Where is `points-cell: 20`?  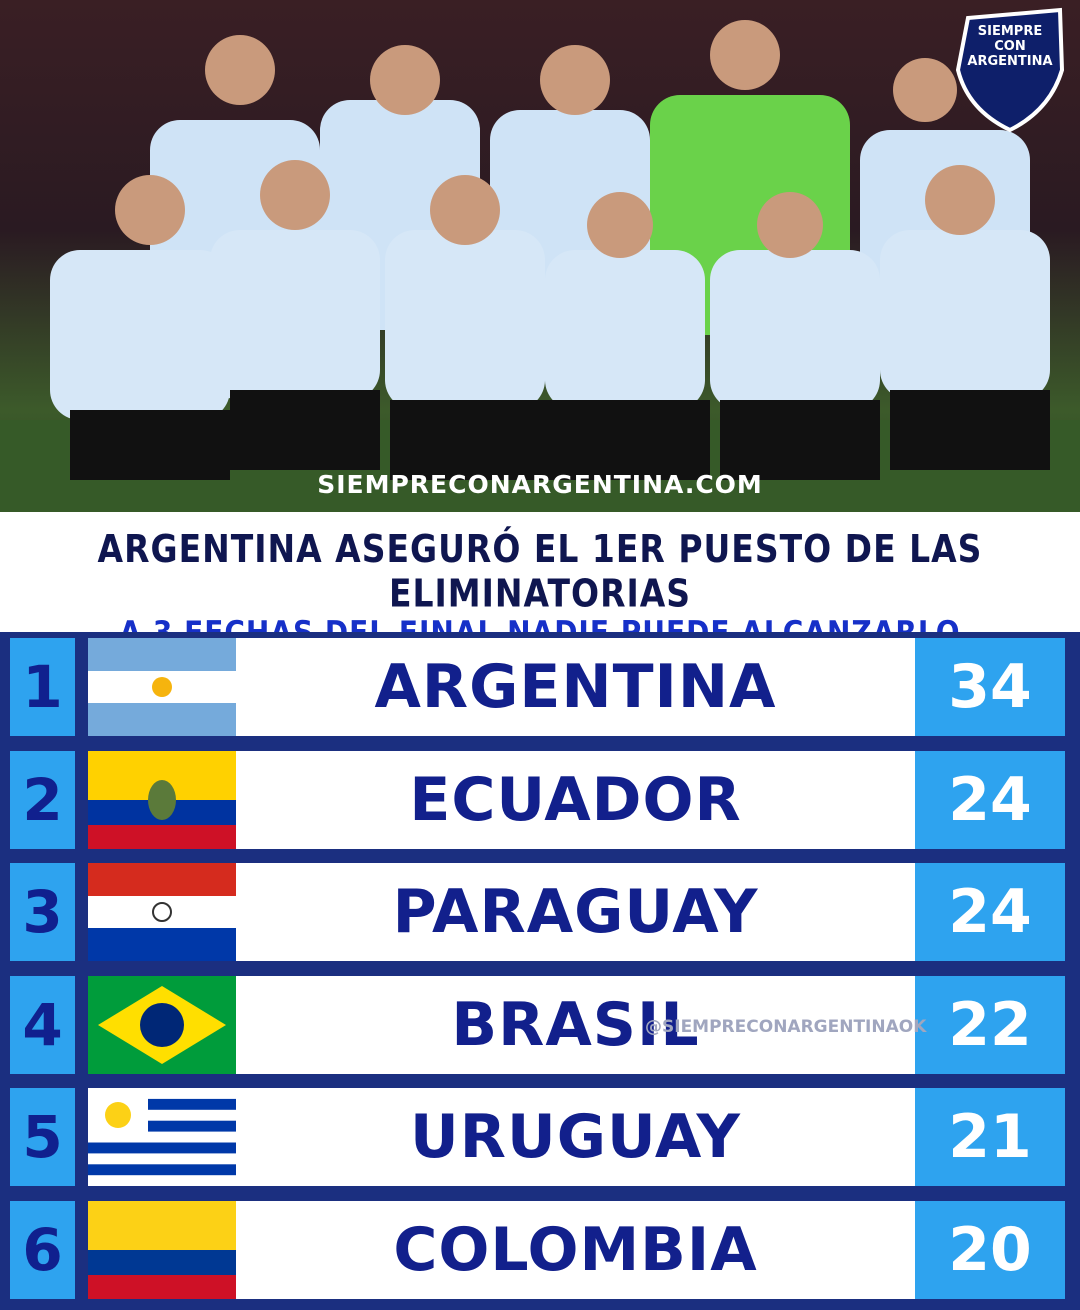
points-cell: 20 is located at coordinates (990, 1249).